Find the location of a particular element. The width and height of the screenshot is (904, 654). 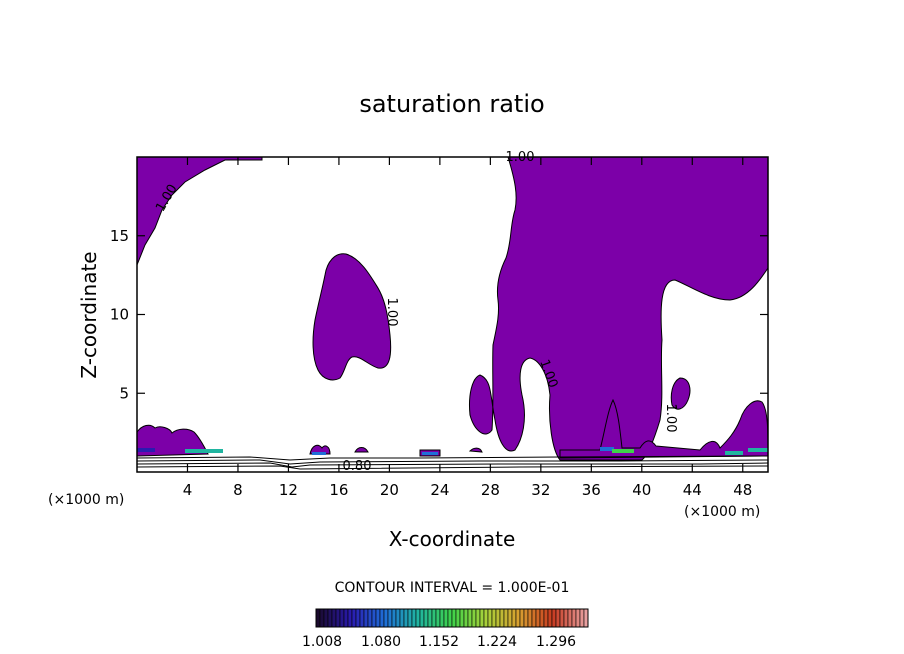

colorbar-tick-label: 1.152 is located at coordinates (439, 642).